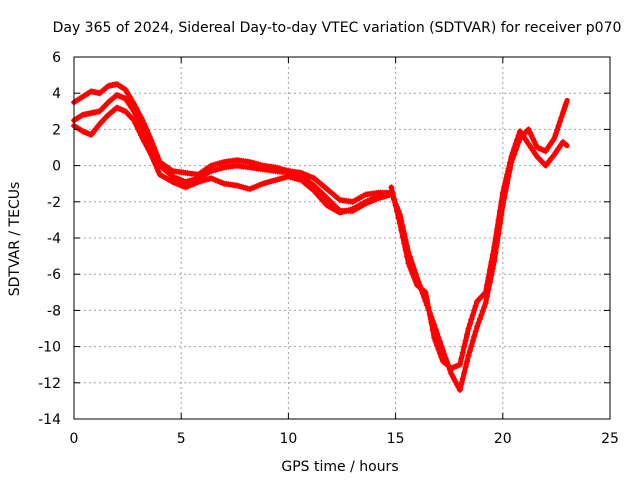 The height and width of the screenshot is (480, 640). I want to click on y-tick-label: -12, so click(49, 384).